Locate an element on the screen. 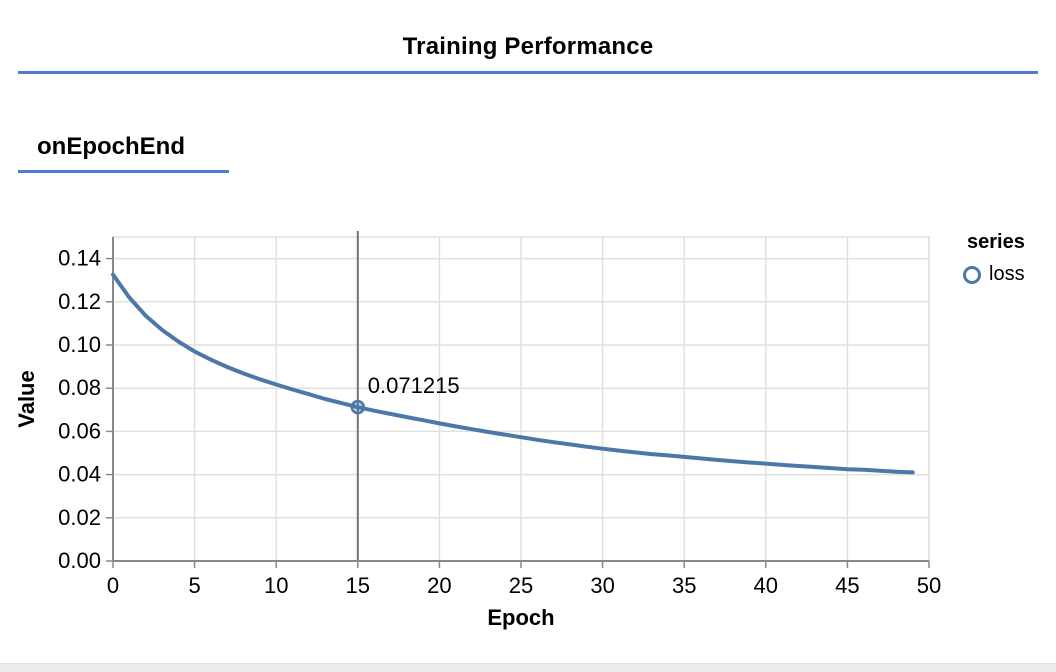  bottom-divider-strip is located at coordinates (528, 667).